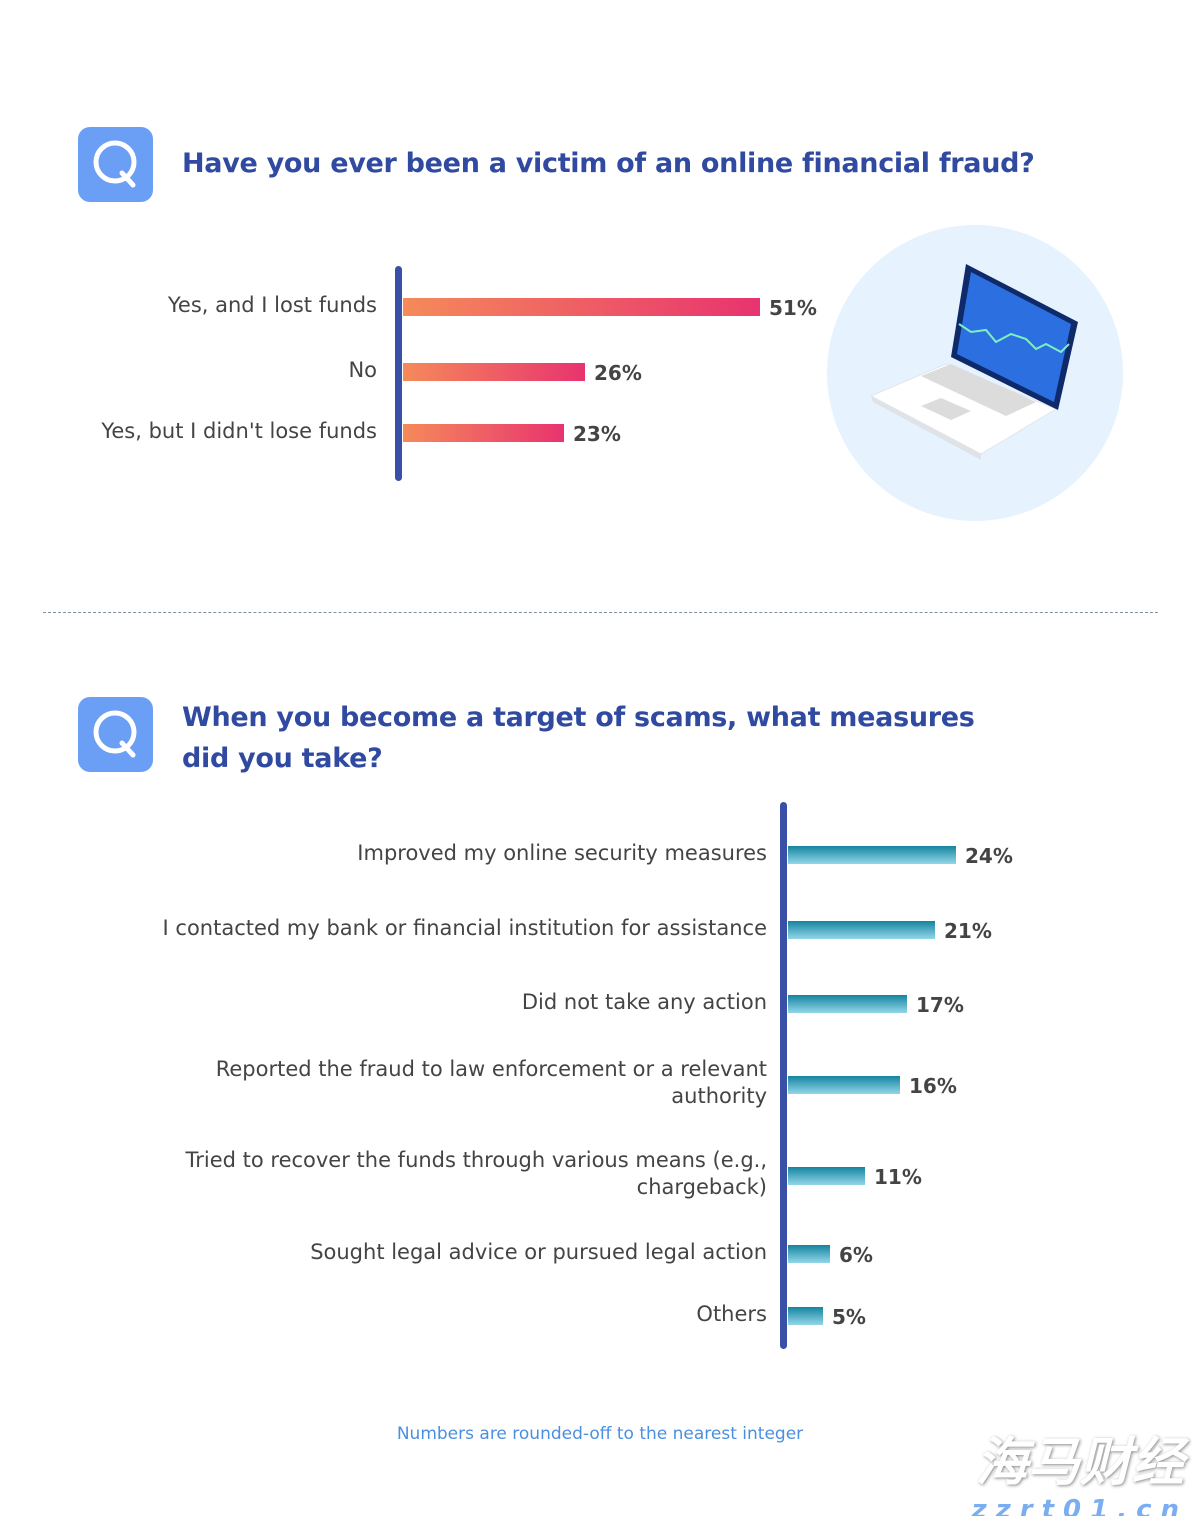 This screenshot has height=1516, width=1200. What do you see at coordinates (644, 1001) in the screenshot?
I see `category-label: Did not take any action` at bounding box center [644, 1001].